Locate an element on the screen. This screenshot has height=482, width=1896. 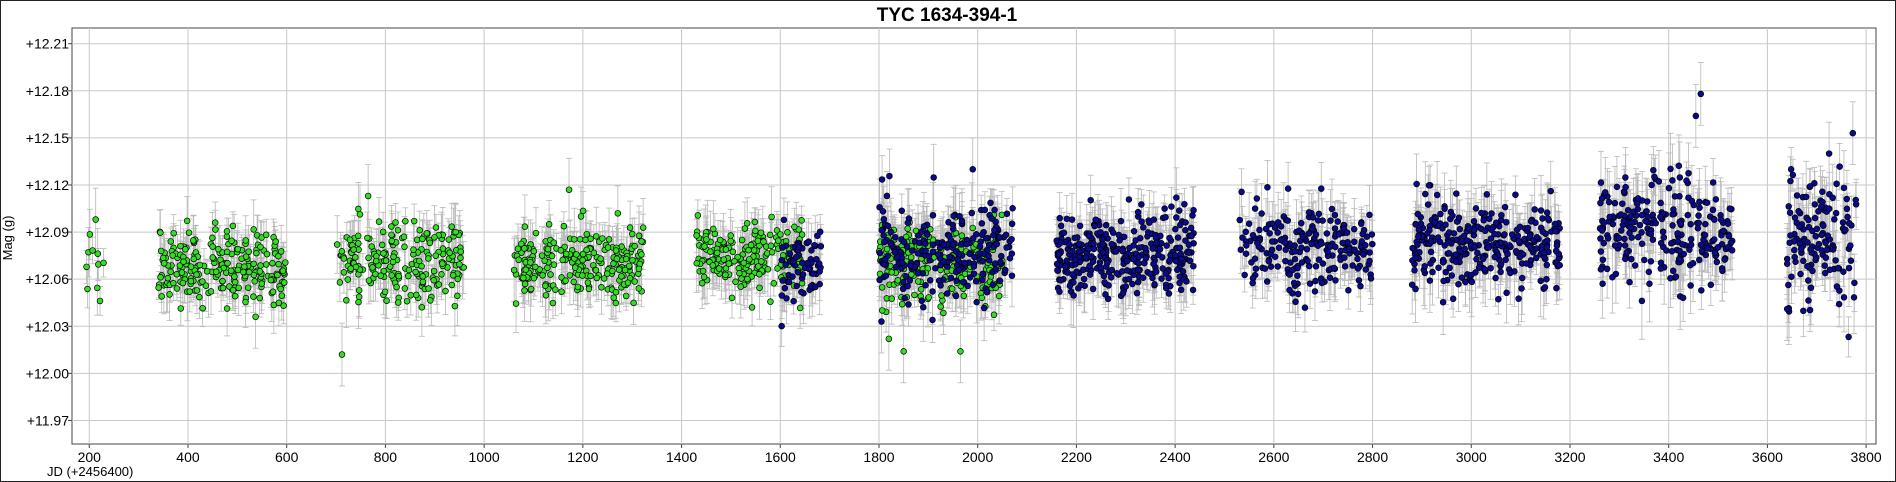
chart-title: TYC 1634-394-1 is located at coordinates (947, 15).